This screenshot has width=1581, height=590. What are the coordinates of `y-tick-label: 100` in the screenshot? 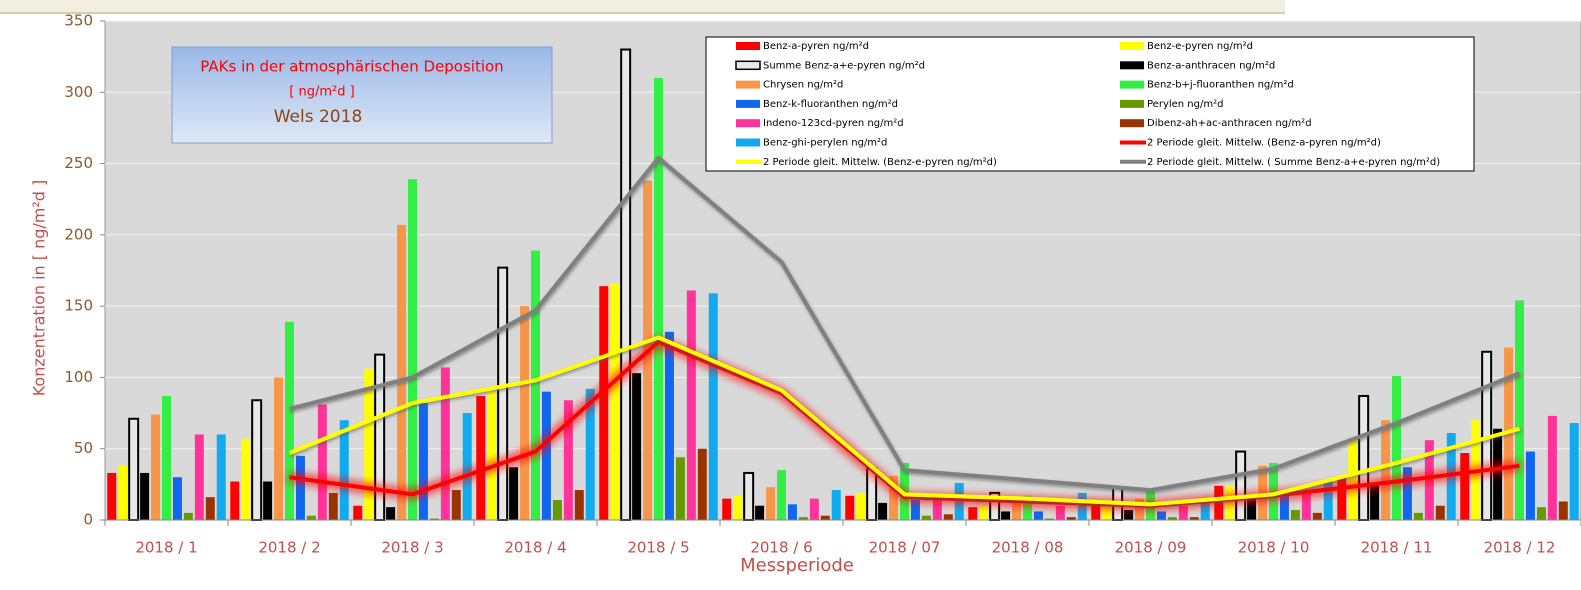 It's located at (78, 377).